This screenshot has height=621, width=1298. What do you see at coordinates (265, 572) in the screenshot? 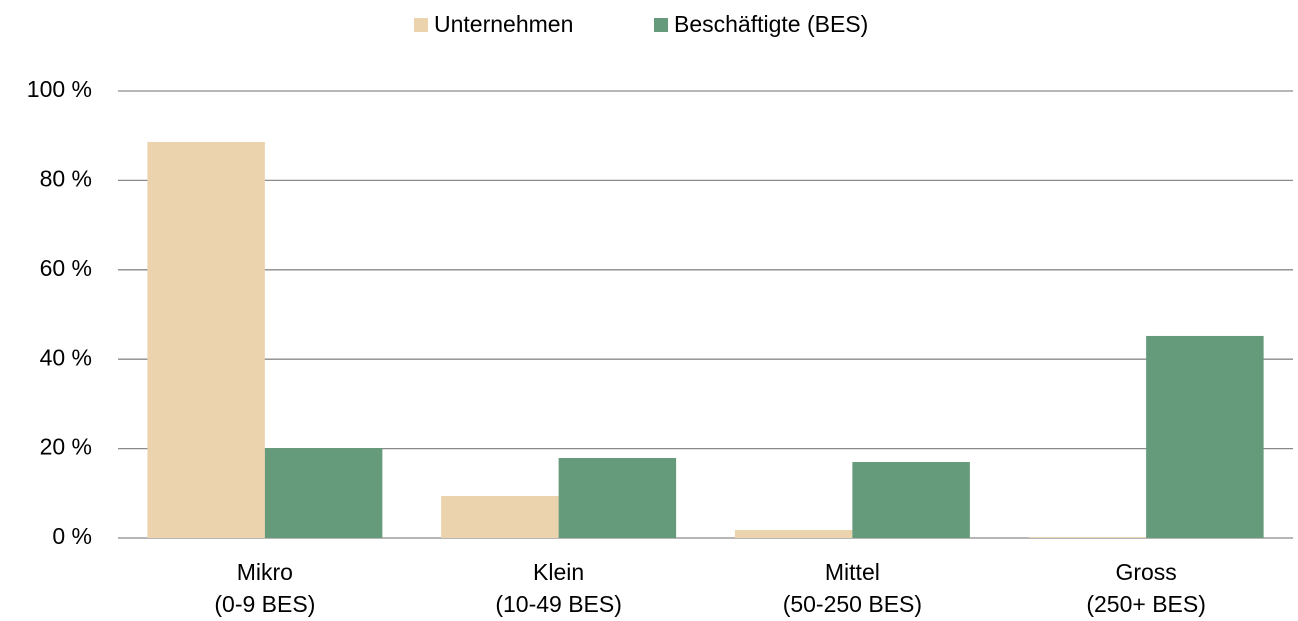
I see `x-tick-label-line: Mikro` at bounding box center [265, 572].